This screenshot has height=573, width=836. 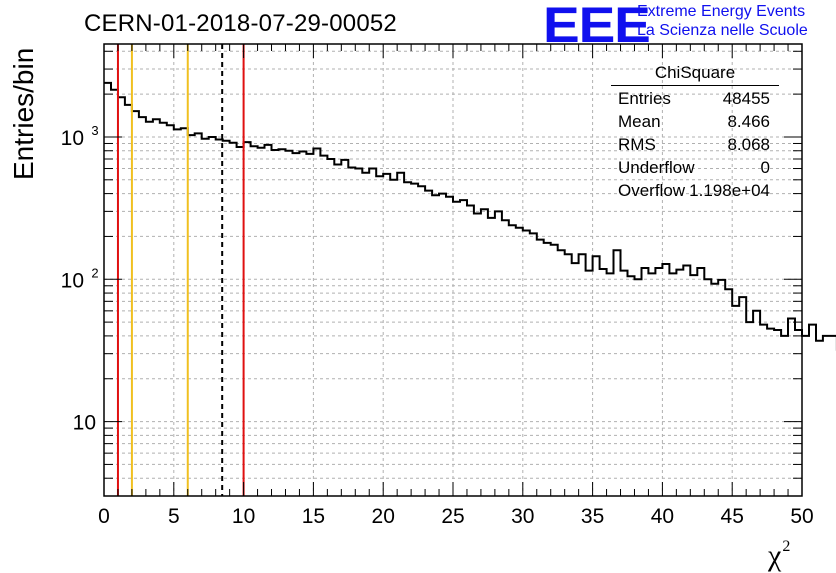 I want to click on stats-row-rms: RMS 8.068, so click(x=695, y=146).